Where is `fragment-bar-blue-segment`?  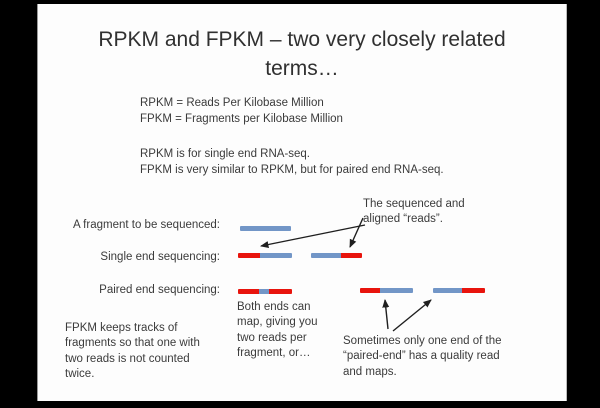
fragment-bar-blue-segment is located at coordinates (265, 228).